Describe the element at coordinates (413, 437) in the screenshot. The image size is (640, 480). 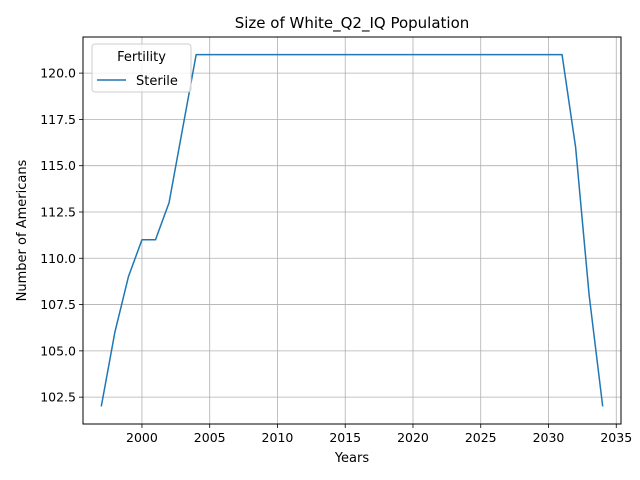
I see `x-tick-label: 2020` at that location.